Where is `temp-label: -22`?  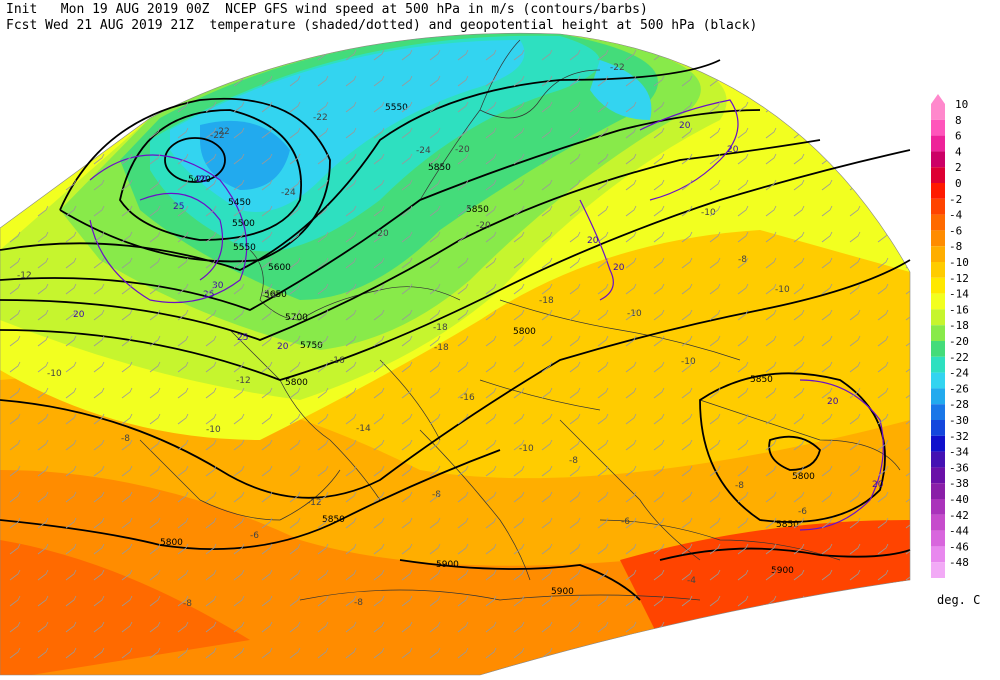 temp-label: -22 is located at coordinates (217, 136).